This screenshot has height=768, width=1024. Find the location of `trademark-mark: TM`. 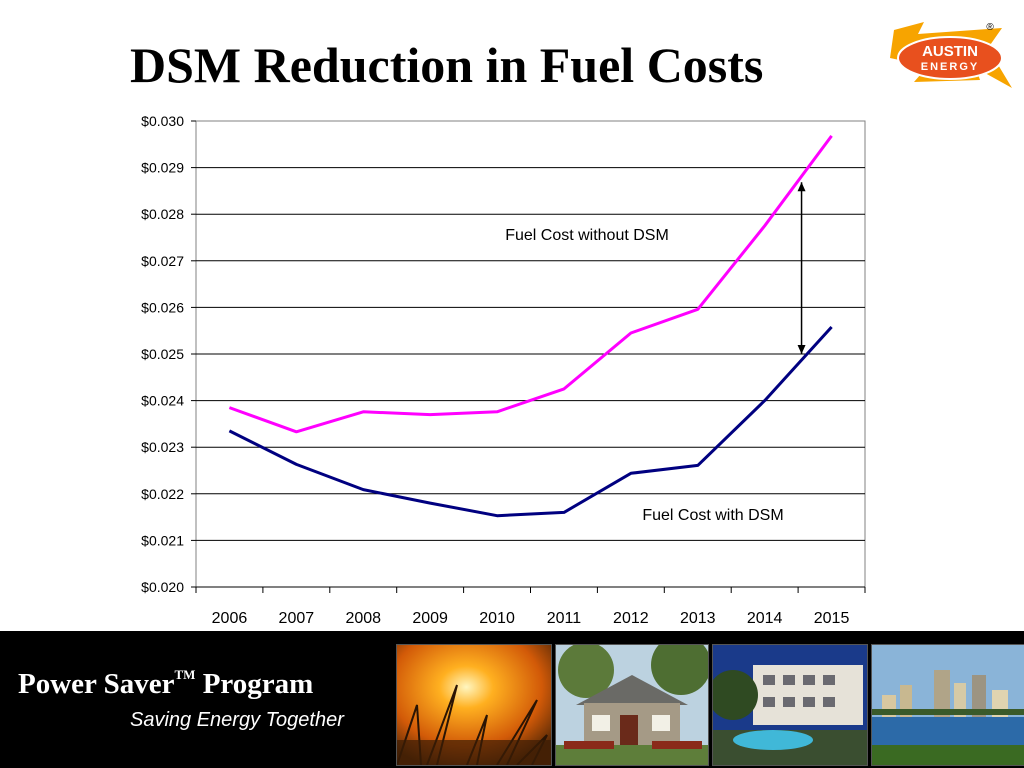

trademark-mark: TM is located at coordinates (185, 674).